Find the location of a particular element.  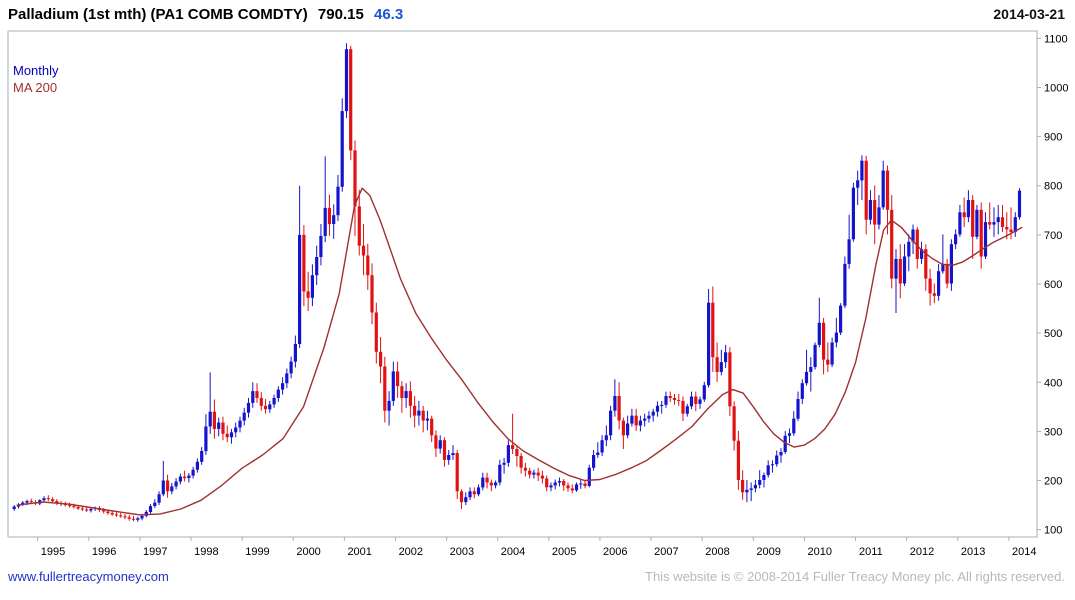

svg-text: 2006 is located at coordinates (615, 552).